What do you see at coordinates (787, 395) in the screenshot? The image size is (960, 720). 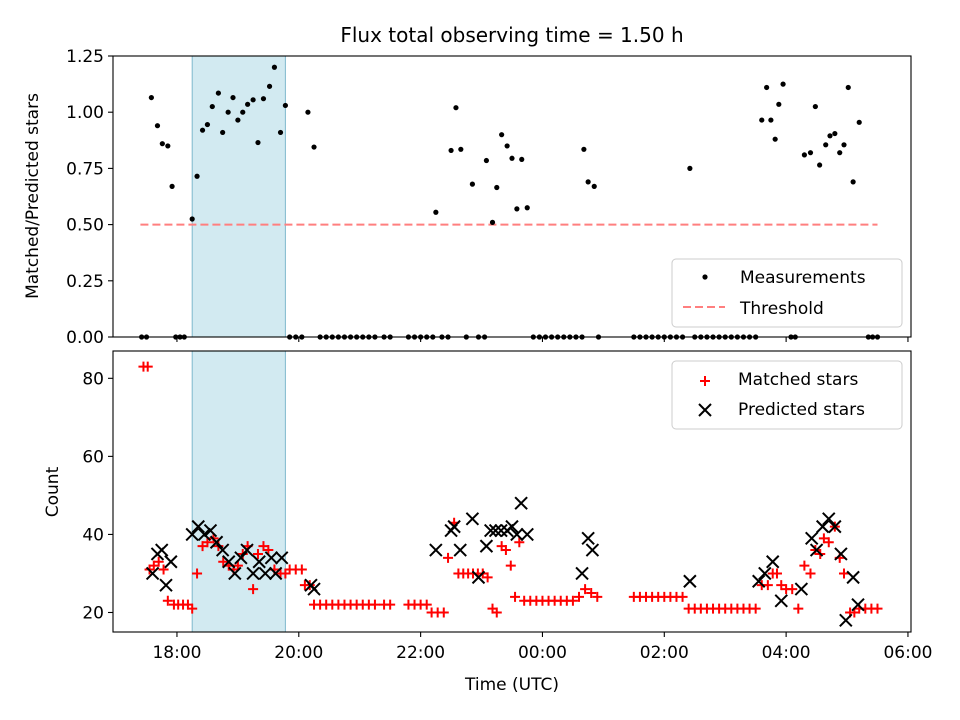 I see `bottom-legend-box` at bounding box center [787, 395].